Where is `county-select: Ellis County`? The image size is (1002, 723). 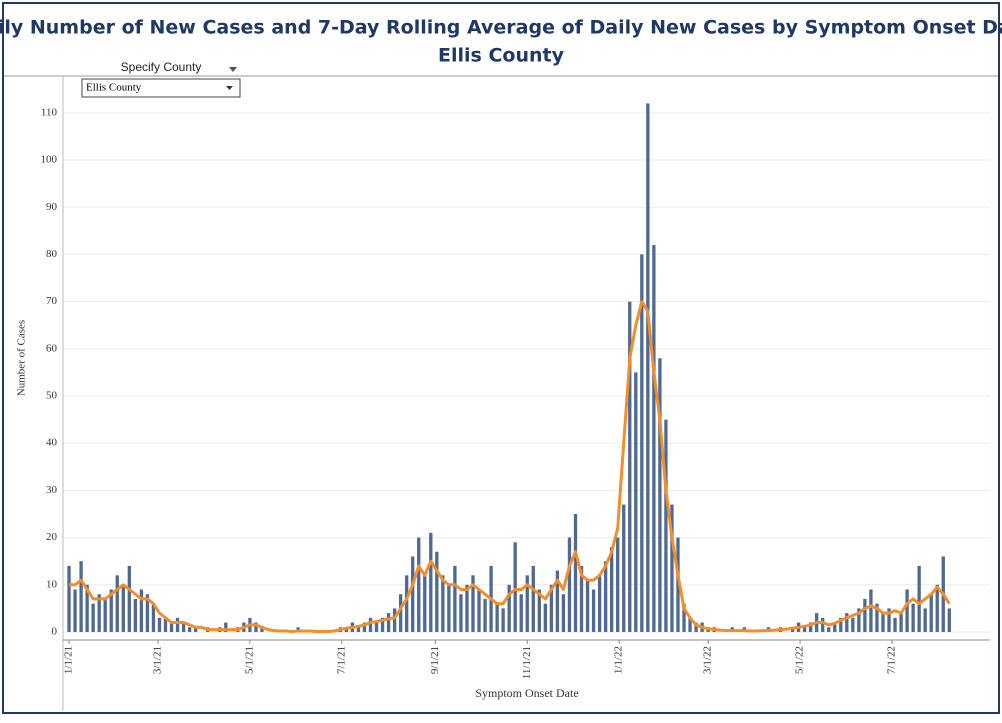
county-select: Ellis County is located at coordinates (161, 88).